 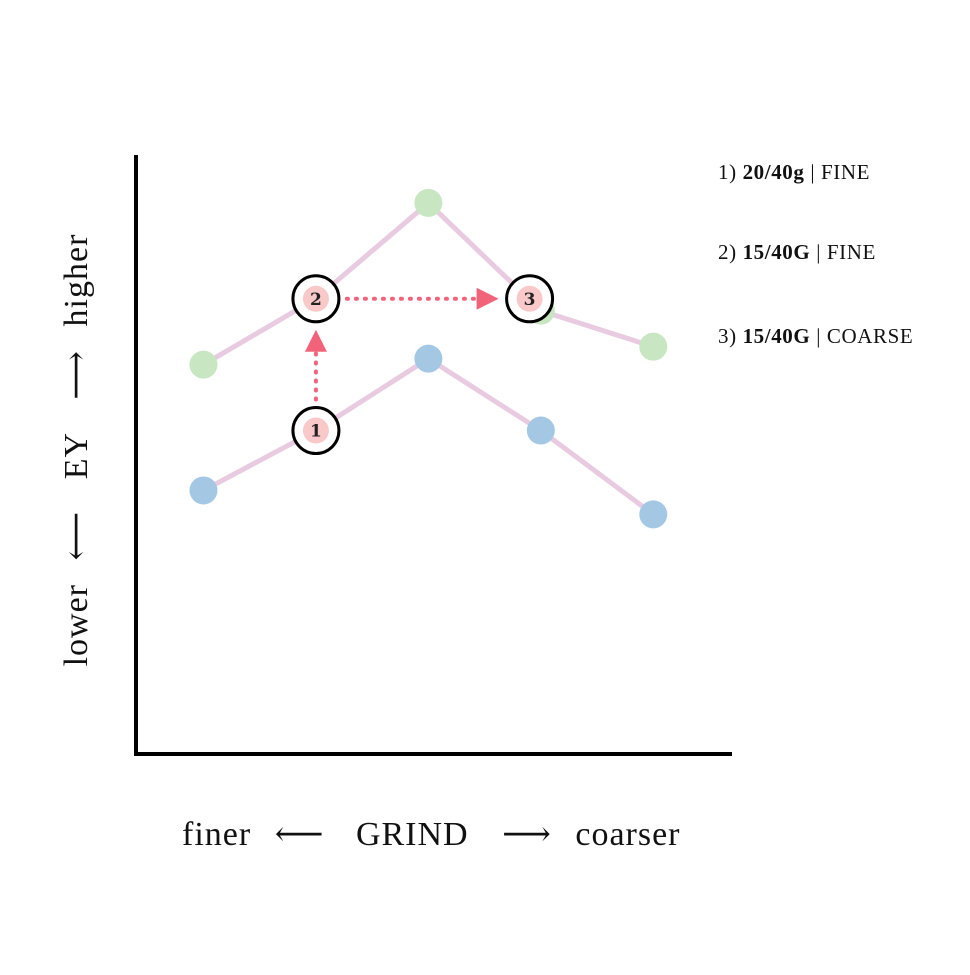 I want to click on step-marker-3: 3, so click(x=530, y=299).